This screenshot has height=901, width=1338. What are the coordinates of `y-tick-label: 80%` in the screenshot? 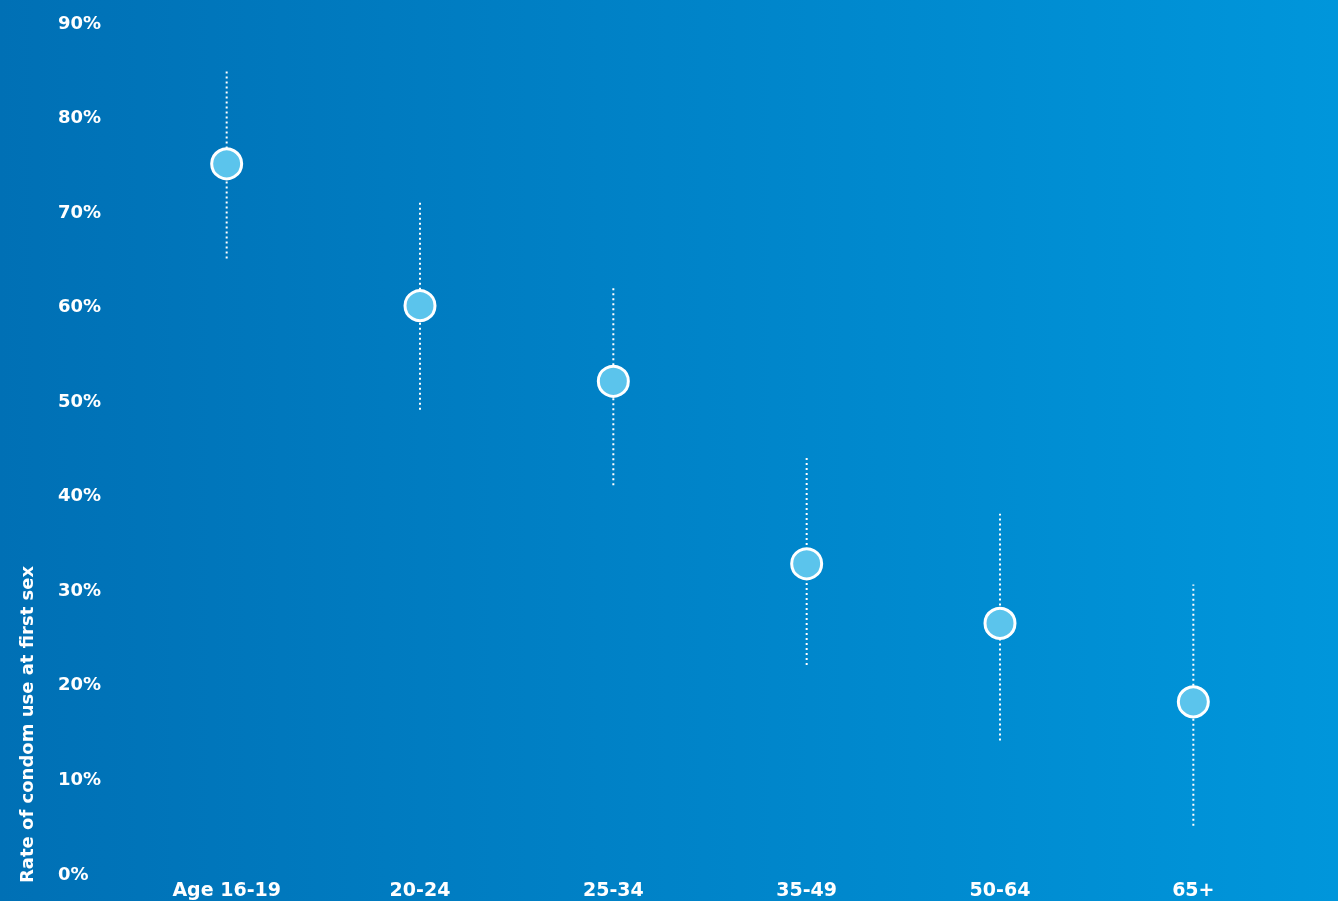 It's located at (80, 117).